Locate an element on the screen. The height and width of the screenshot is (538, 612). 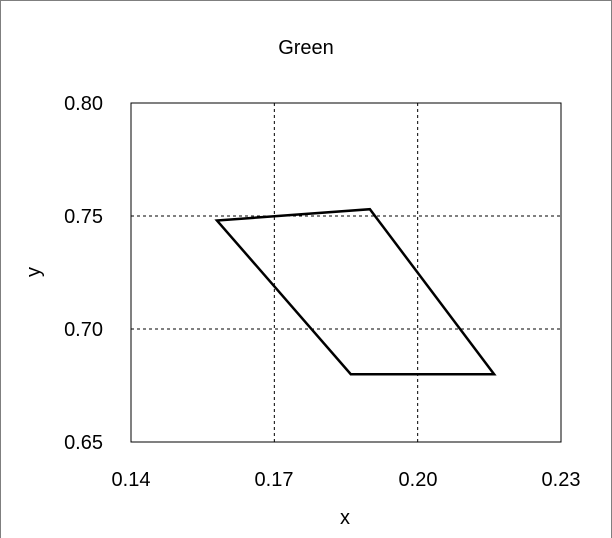
x-tick-label: 0.17 is located at coordinates (274, 480).